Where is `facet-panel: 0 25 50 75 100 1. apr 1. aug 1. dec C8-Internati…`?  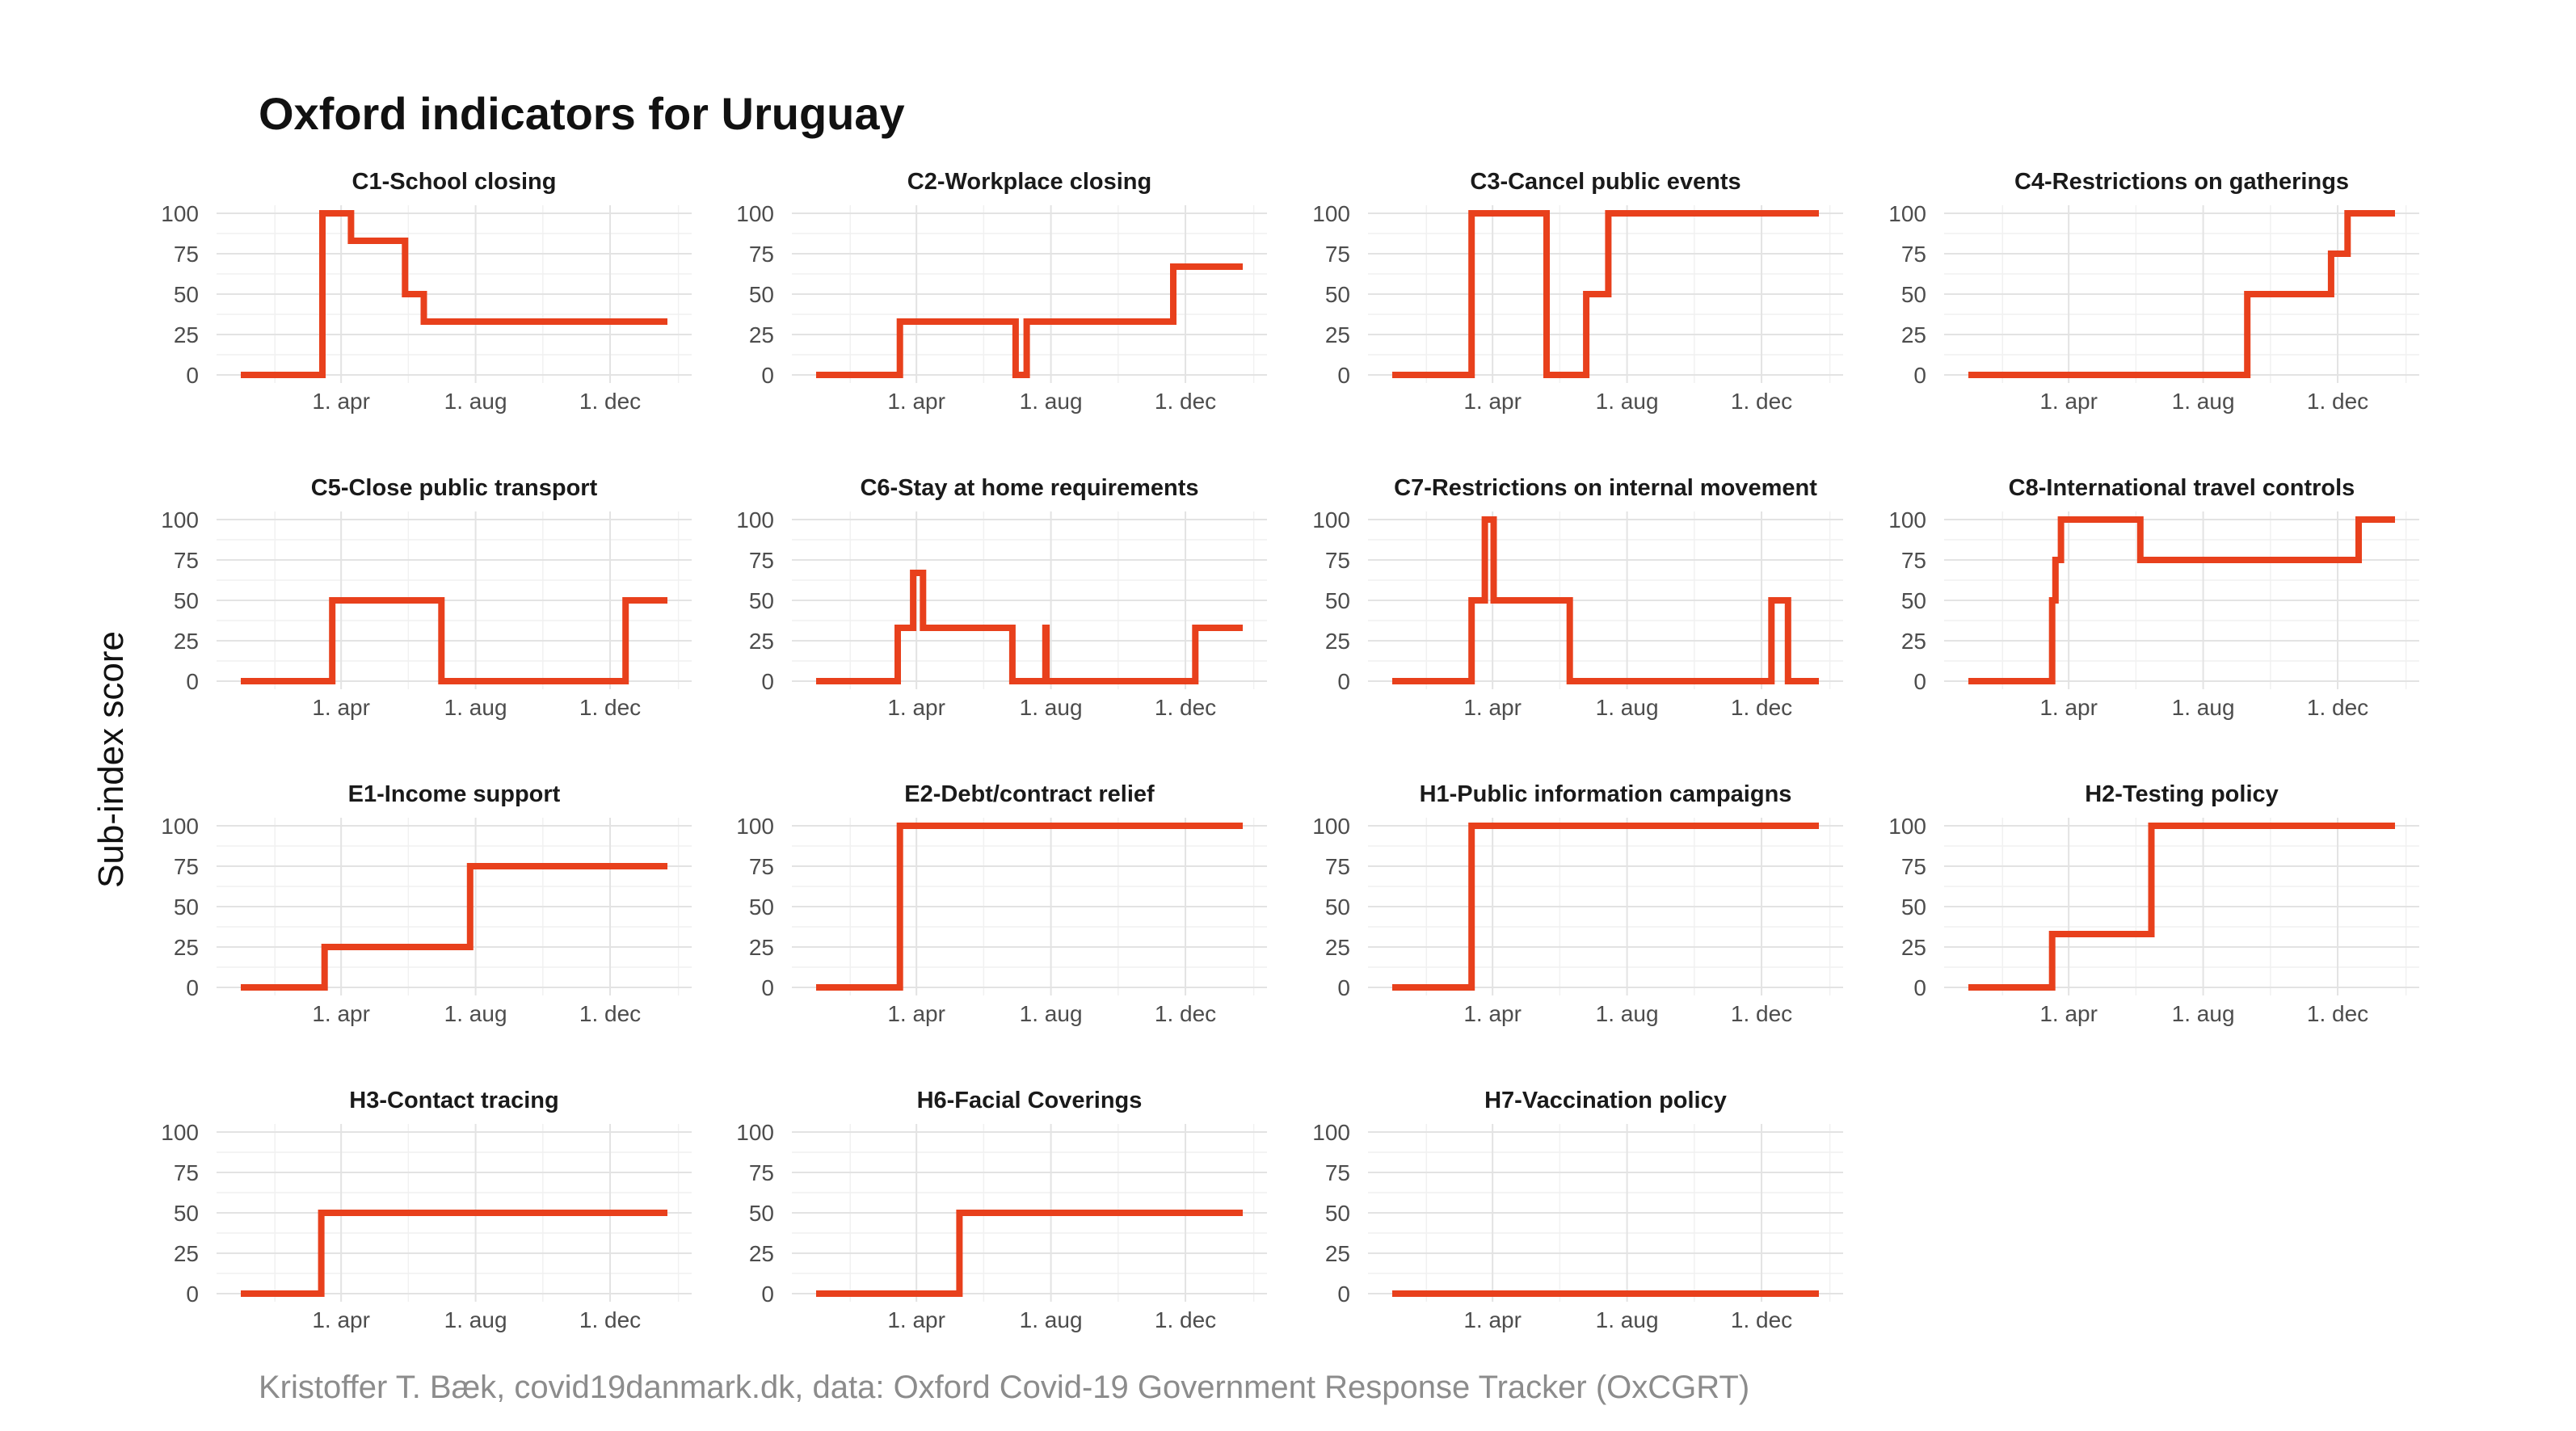 facet-panel: 0 25 50 75 100 1. apr 1. aug 1. dec C8-Internati… is located at coordinates (2153, 597).